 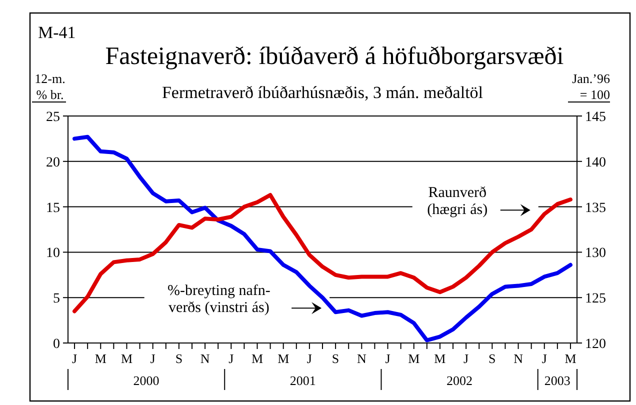 What do you see at coordinates (595, 208) in the screenshot?
I see `y2-tick-label: 135` at bounding box center [595, 208].